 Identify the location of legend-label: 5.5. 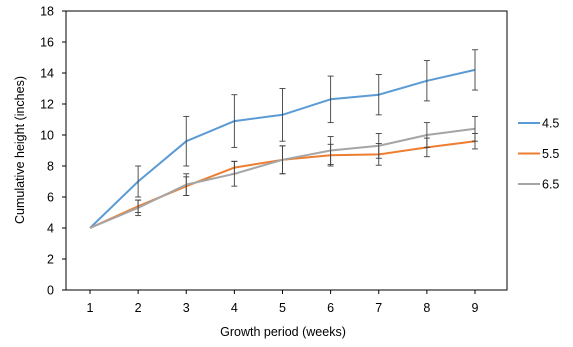
(550, 154).